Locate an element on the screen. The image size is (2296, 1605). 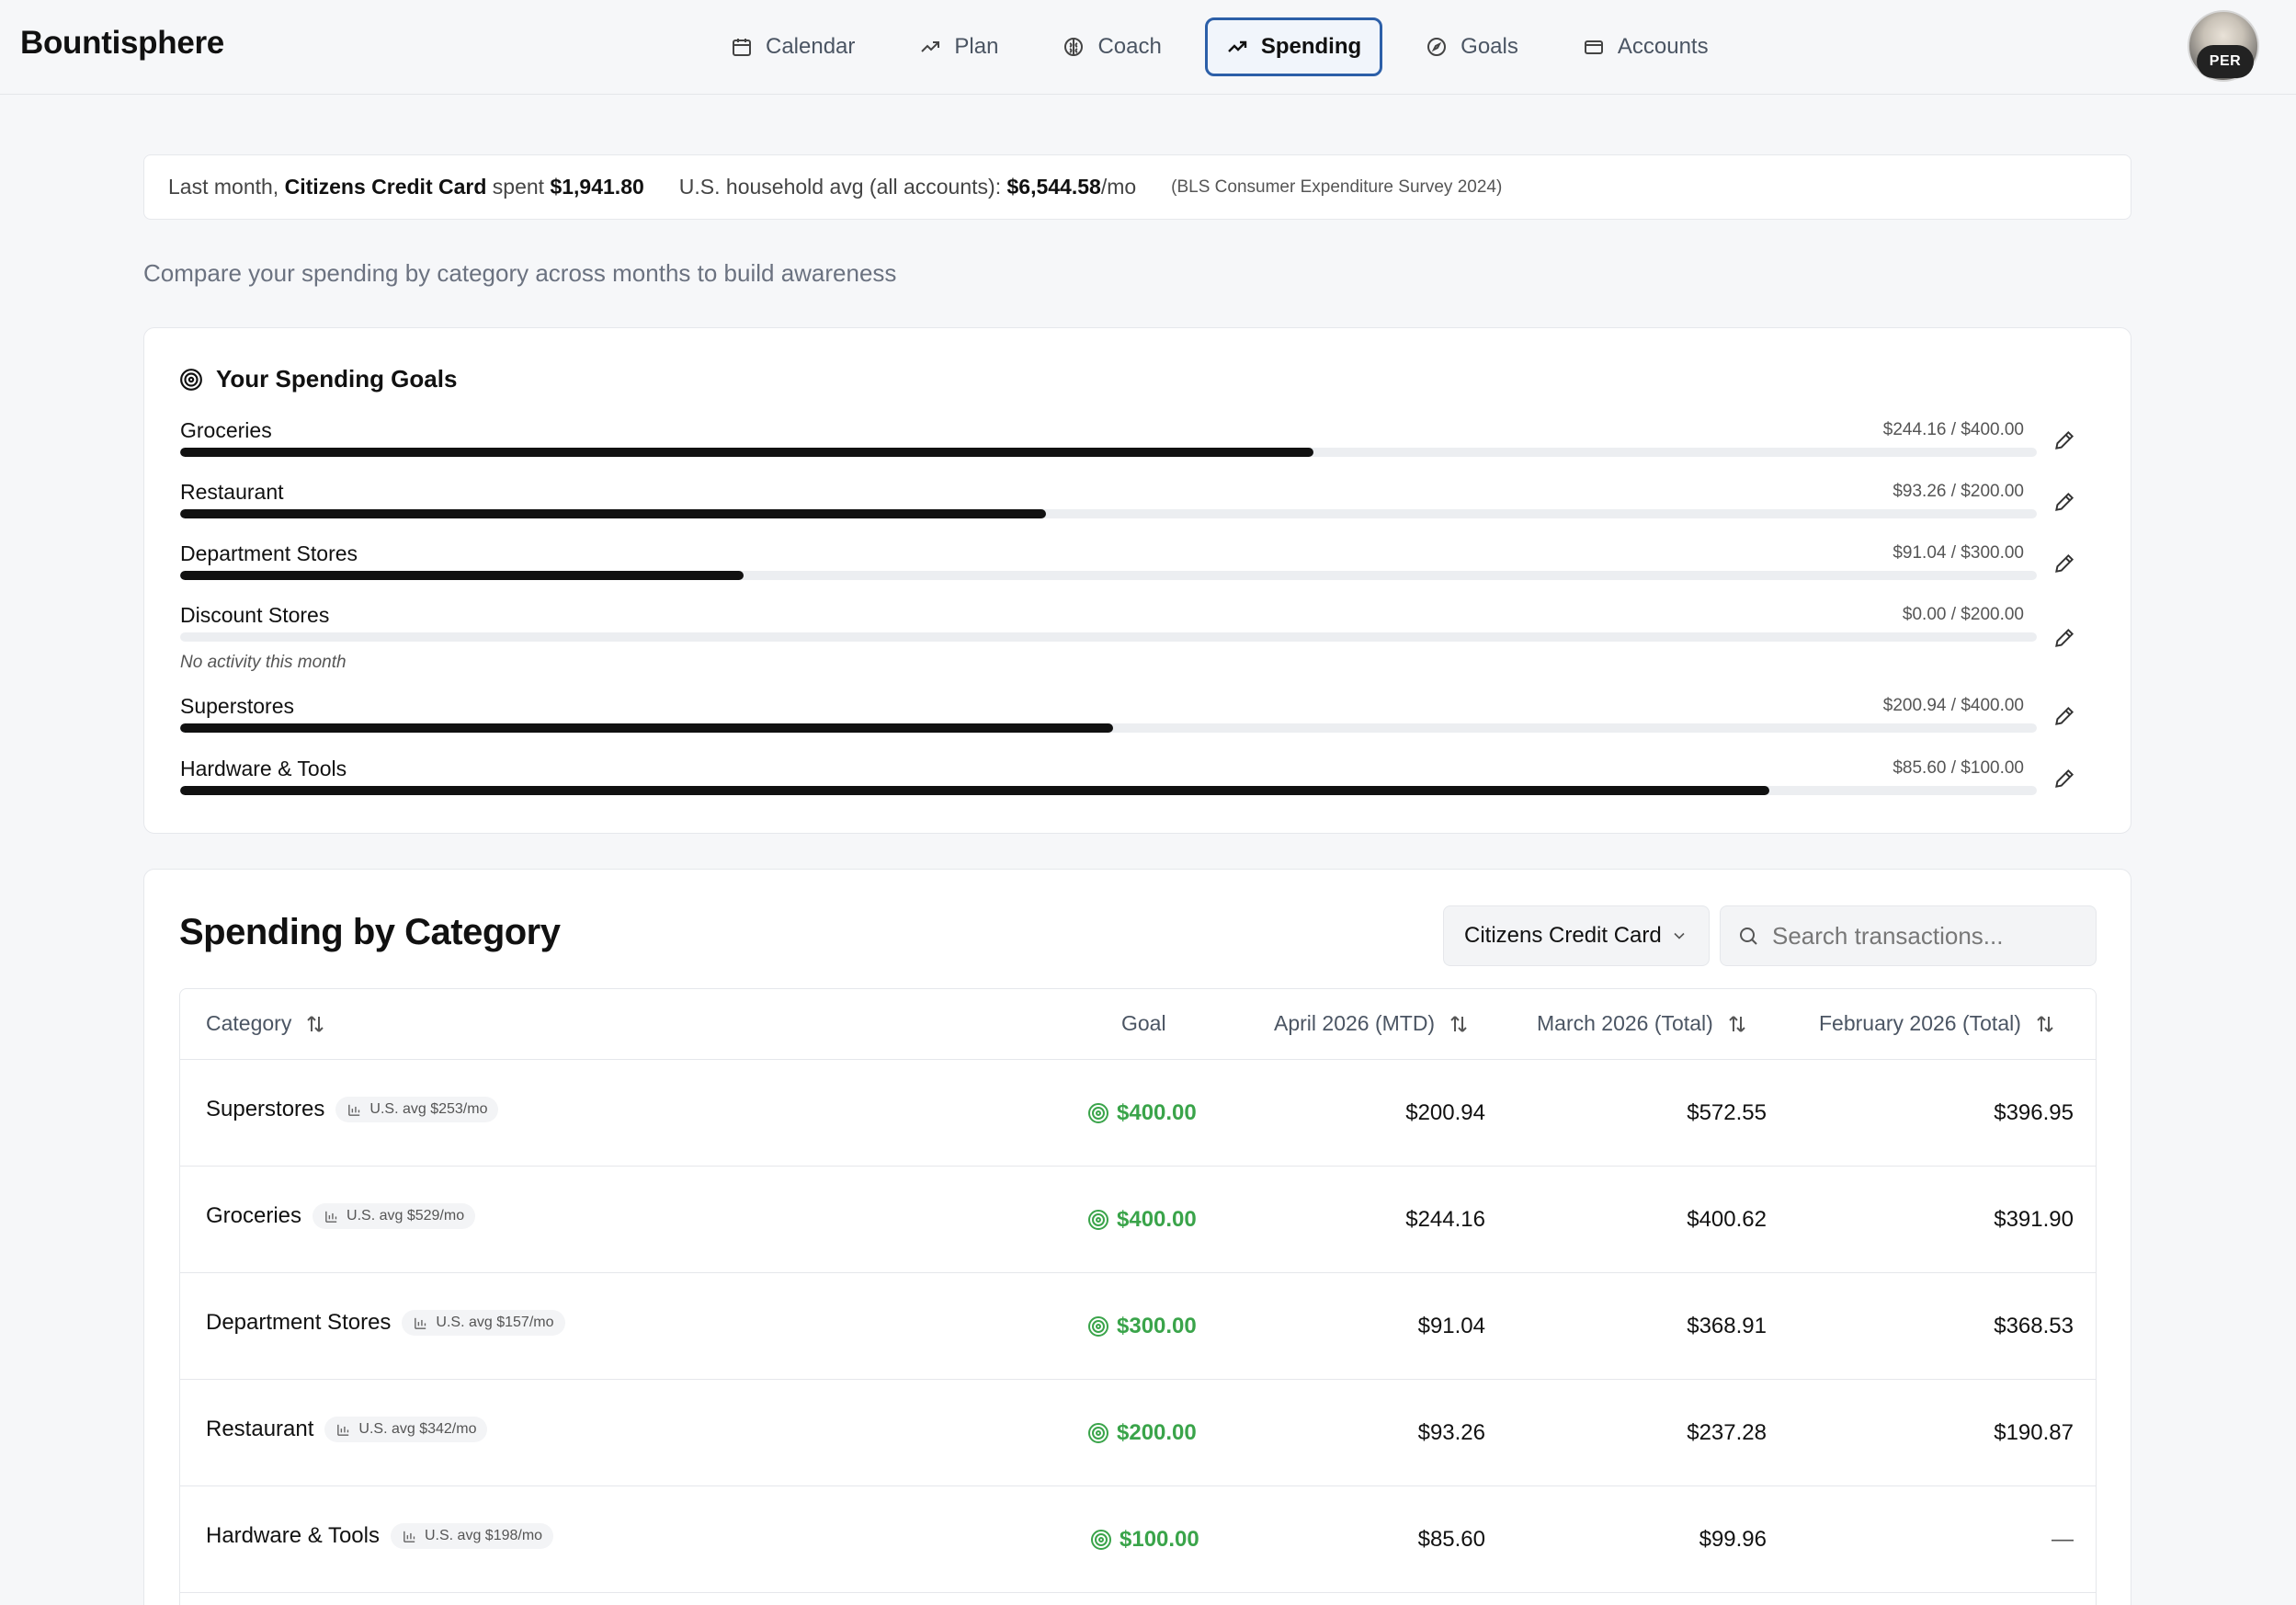
goal-cell: $100.00 is located at coordinates (1145, 1540).